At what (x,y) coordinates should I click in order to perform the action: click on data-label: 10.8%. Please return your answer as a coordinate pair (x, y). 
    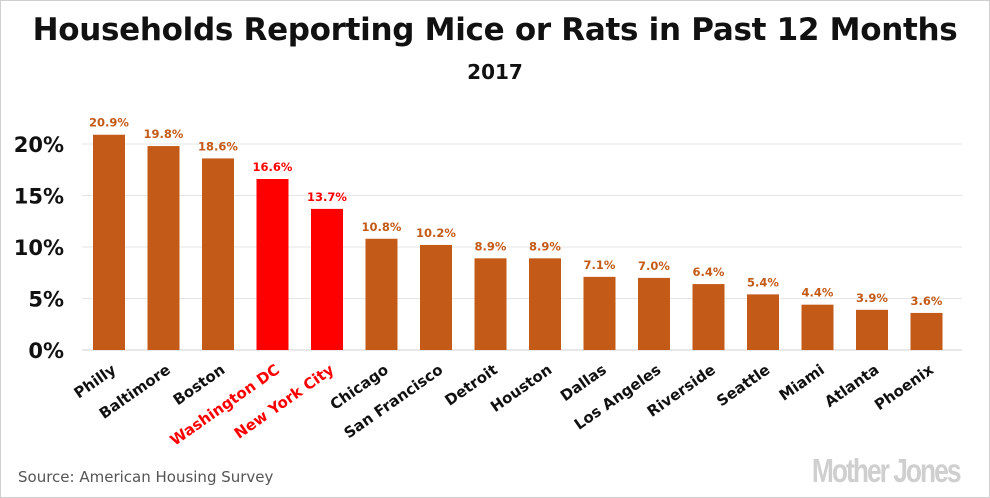
    Looking at the image, I should click on (382, 227).